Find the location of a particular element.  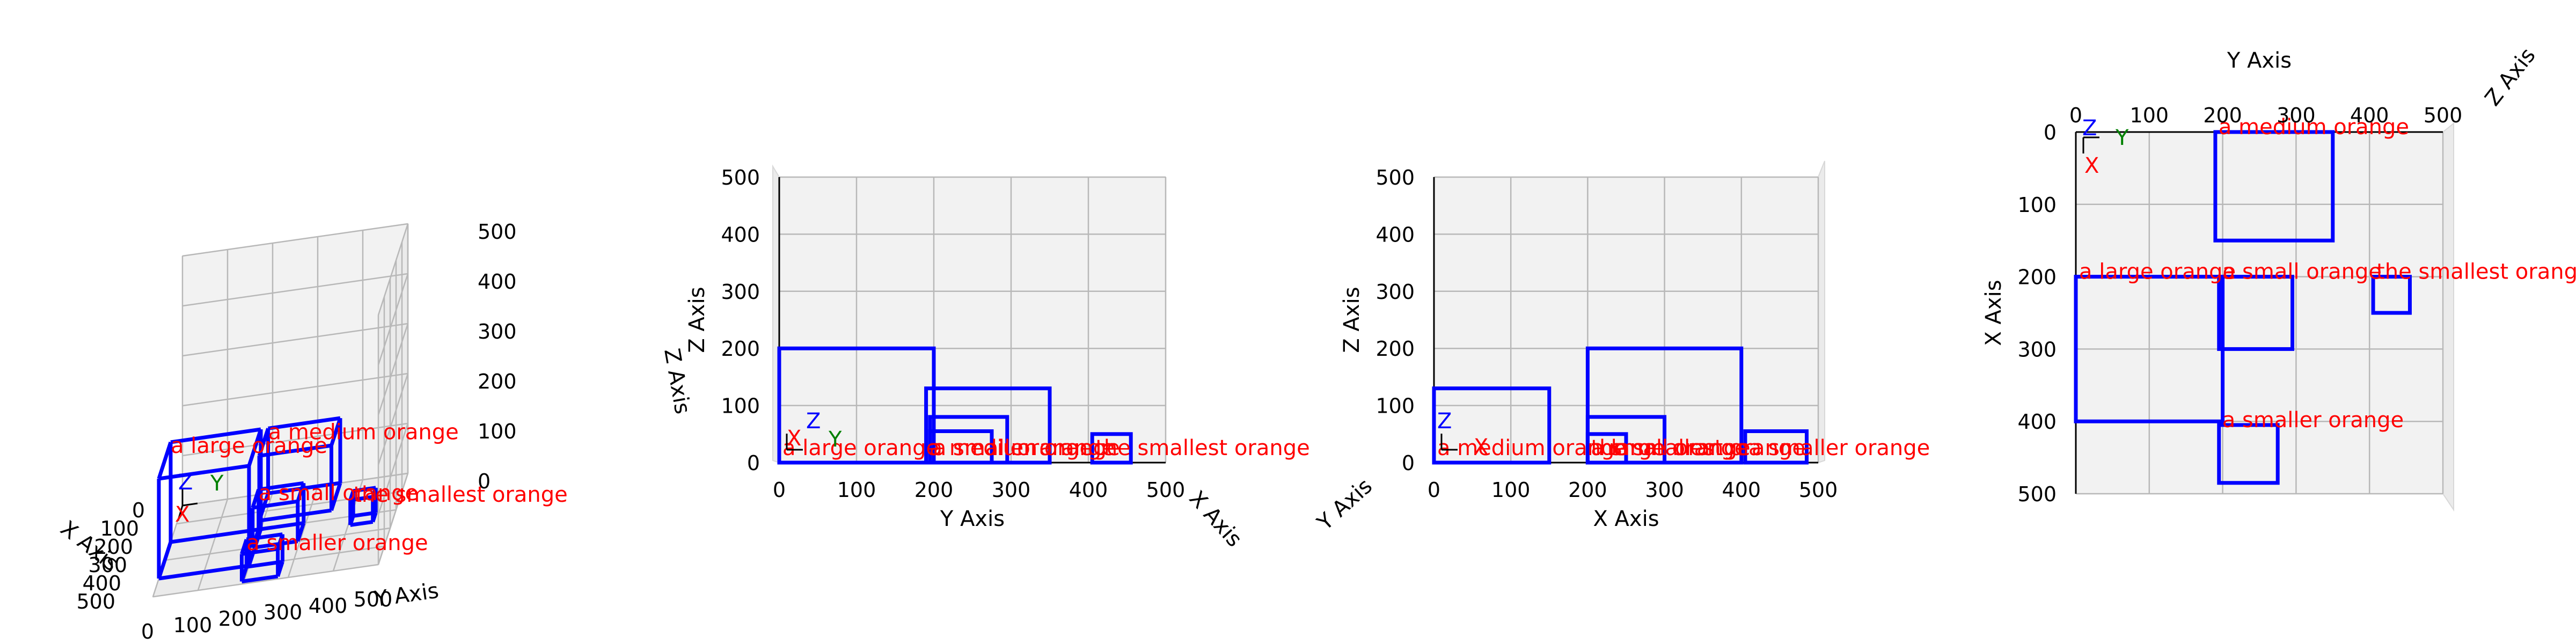

triad-y-label: Y is located at coordinates (217, 483).